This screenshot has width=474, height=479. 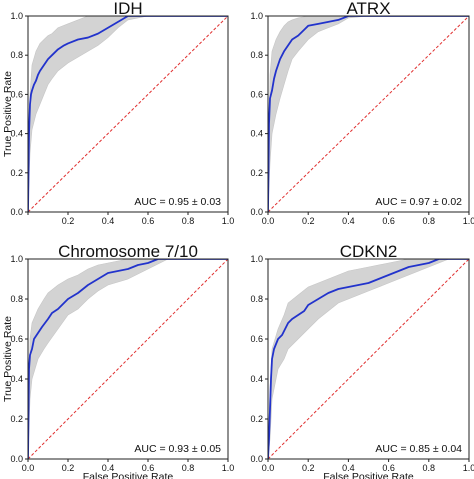 What do you see at coordinates (369, 251) in the screenshot?
I see `chart-title: CDKN2` at bounding box center [369, 251].